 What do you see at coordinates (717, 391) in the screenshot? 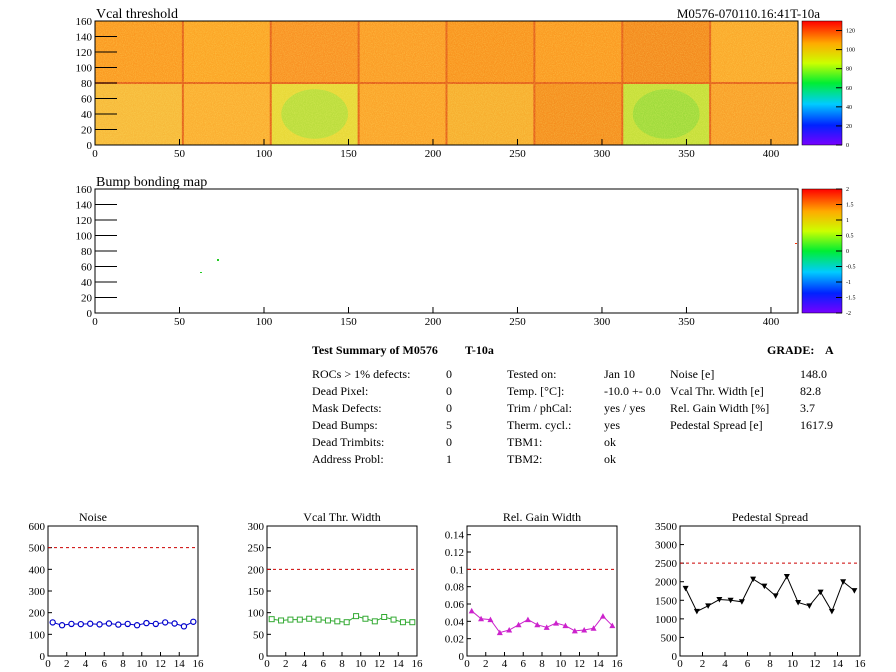
I see `measurement-label: Vcal Thr. Width [e]` at bounding box center [717, 391].